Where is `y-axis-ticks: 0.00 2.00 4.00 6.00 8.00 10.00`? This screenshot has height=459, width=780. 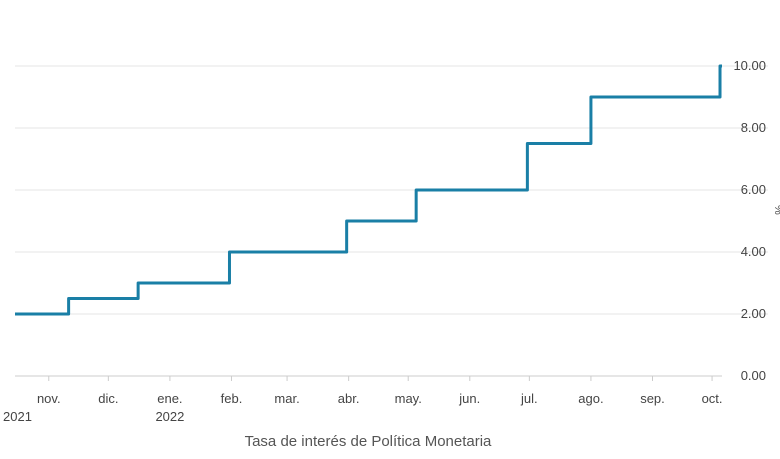
y-axis-ticks: 0.00 2.00 4.00 6.00 8.00 10.00 is located at coordinates (749, 220).